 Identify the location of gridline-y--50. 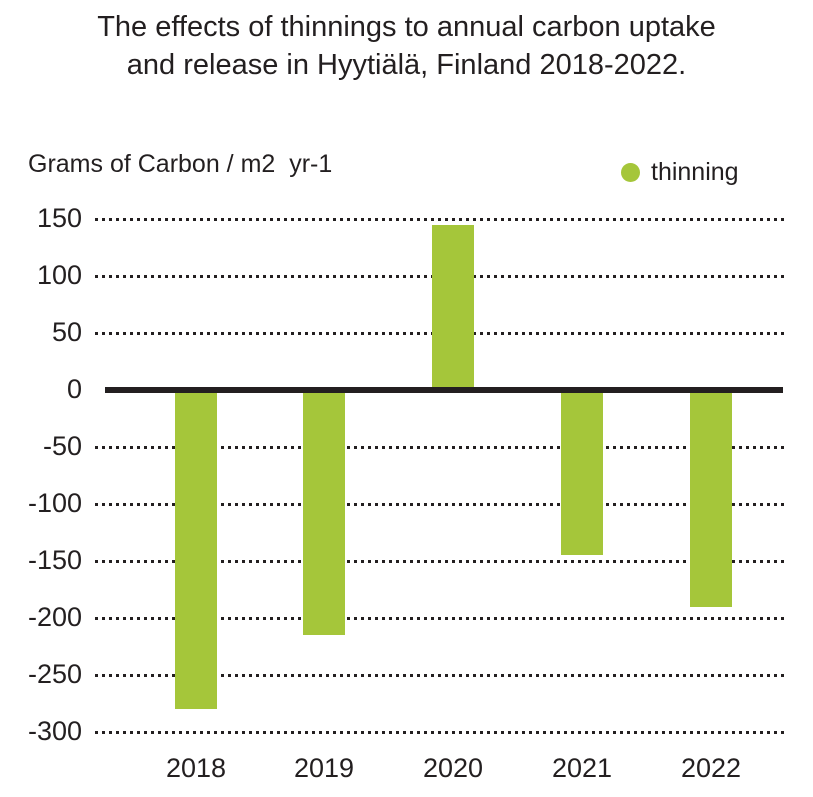
(440, 447).